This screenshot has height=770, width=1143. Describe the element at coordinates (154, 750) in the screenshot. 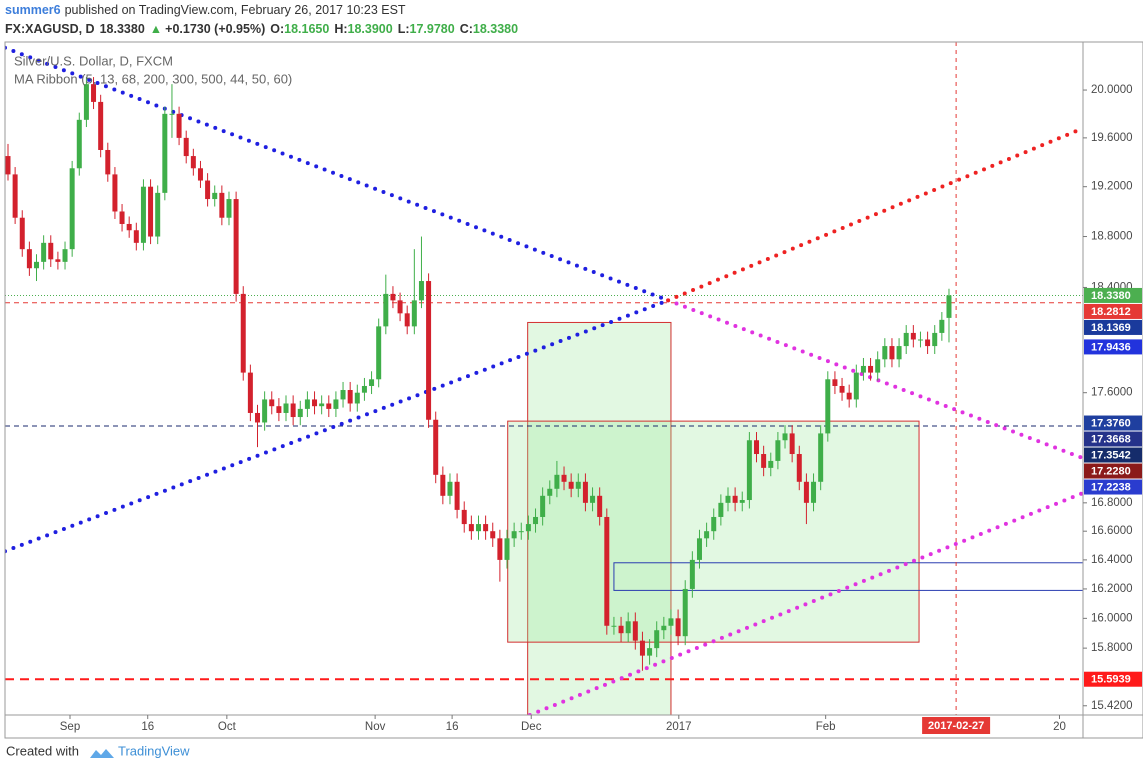

I see `footer-brand: TradingView` at that location.